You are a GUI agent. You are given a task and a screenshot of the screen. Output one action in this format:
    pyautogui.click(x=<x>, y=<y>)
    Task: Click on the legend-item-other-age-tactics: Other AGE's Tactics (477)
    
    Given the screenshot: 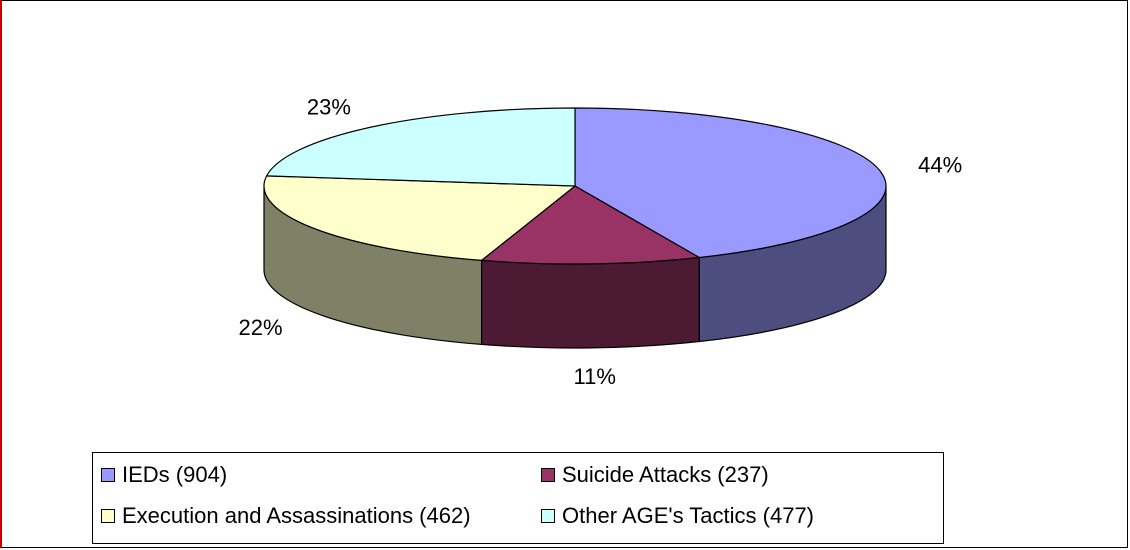 What is the action you would take?
    pyautogui.click(x=677, y=516)
    